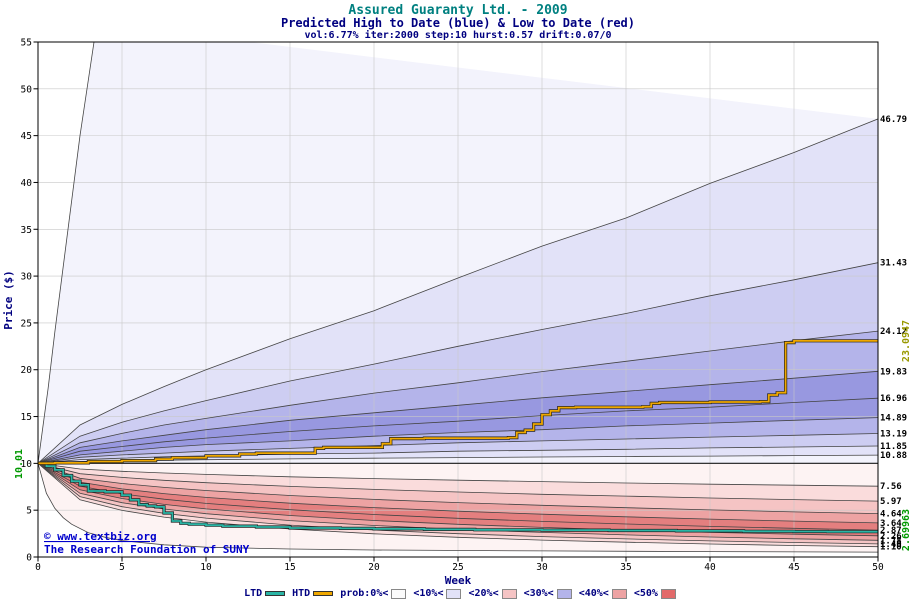  What do you see at coordinates (206, 567) in the screenshot?
I see `x-tick-label: 10` at bounding box center [206, 567].